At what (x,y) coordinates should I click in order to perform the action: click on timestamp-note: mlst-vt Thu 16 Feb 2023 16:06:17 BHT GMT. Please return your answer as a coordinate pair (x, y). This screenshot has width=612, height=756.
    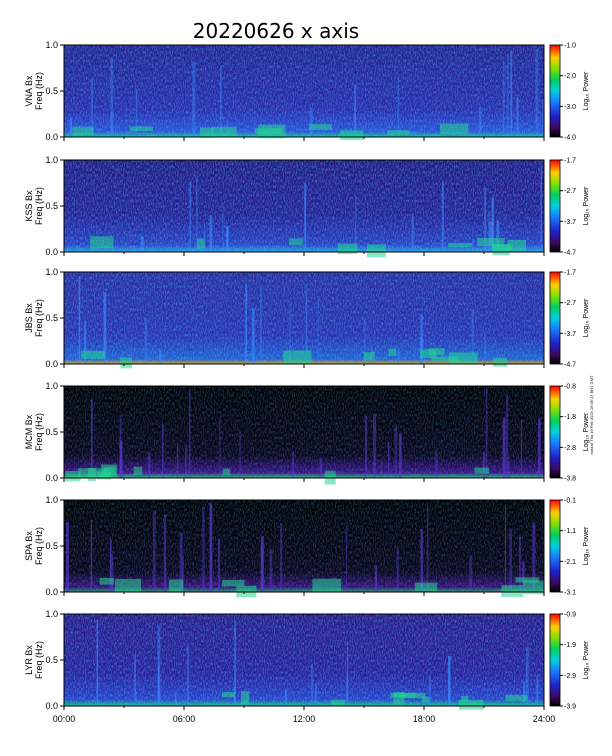
    Looking at the image, I should click on (591, 415).